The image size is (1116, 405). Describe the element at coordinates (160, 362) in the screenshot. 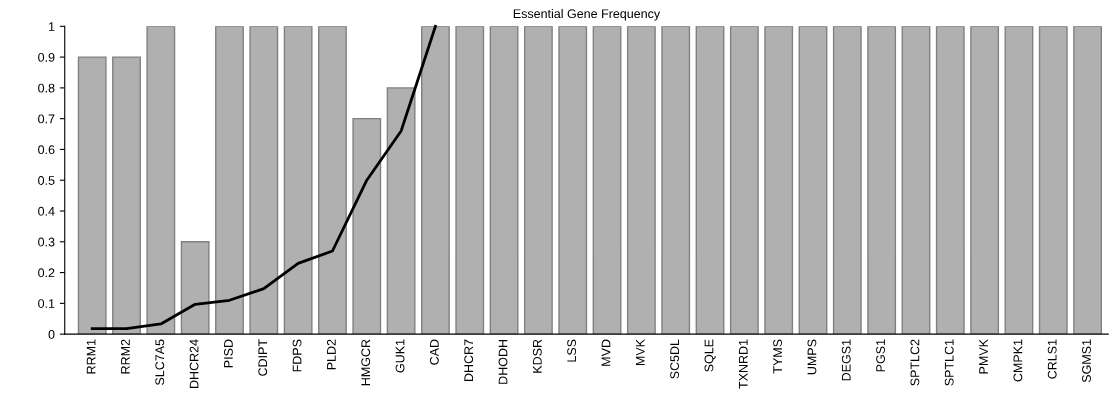

I see `x-tick-label: SLC7A5` at that location.